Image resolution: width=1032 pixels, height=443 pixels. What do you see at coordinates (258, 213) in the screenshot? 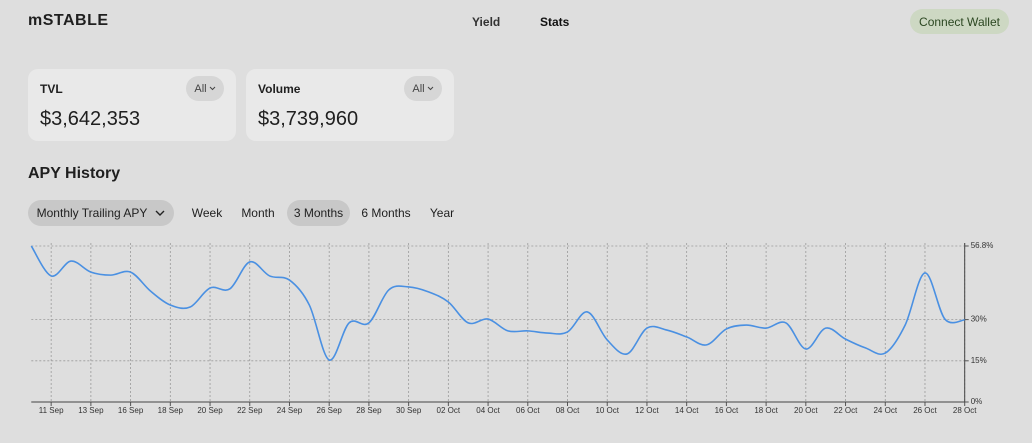
I see `range-tab: Month` at bounding box center [258, 213].